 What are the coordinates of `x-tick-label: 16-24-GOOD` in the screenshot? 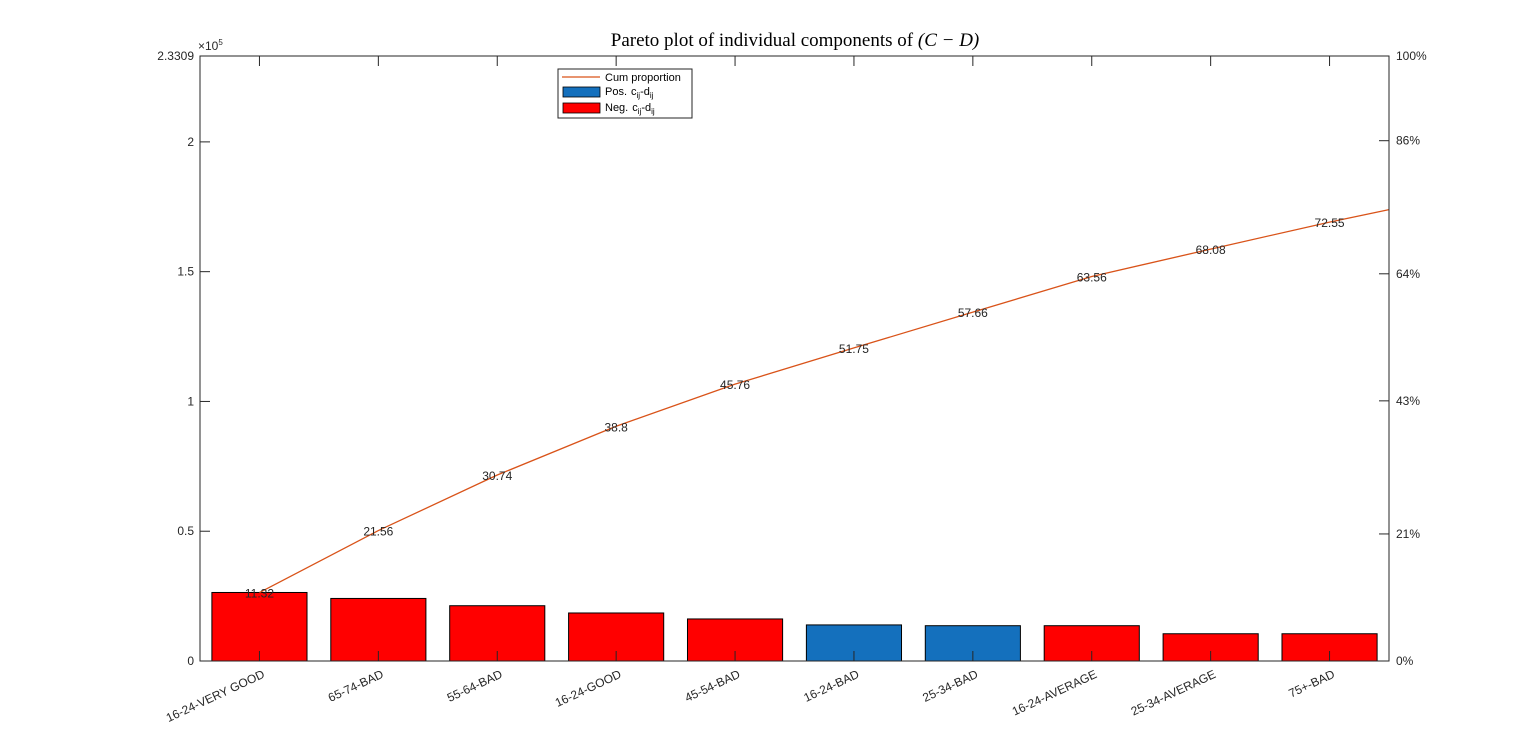 It's located at (588, 688).